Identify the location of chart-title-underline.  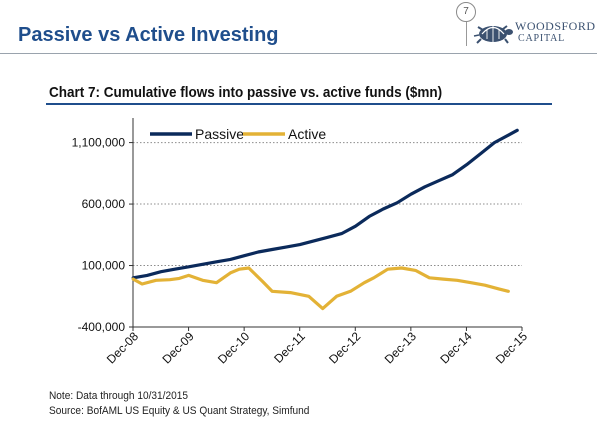
(299, 104).